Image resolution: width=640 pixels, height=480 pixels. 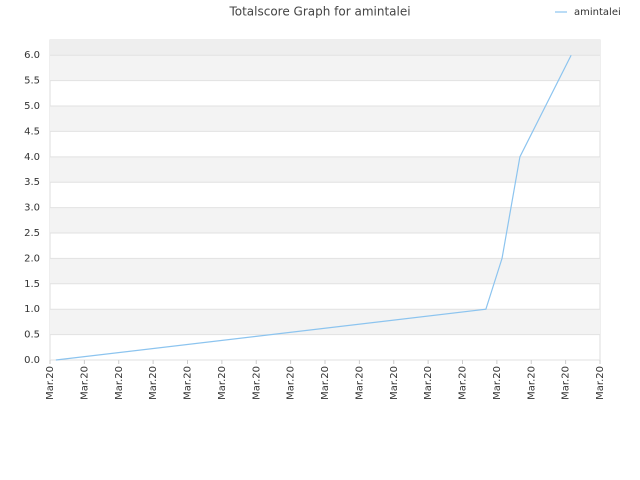 What do you see at coordinates (32, 335) in the screenshot?
I see `y-tick-label: 0.5` at bounding box center [32, 335].